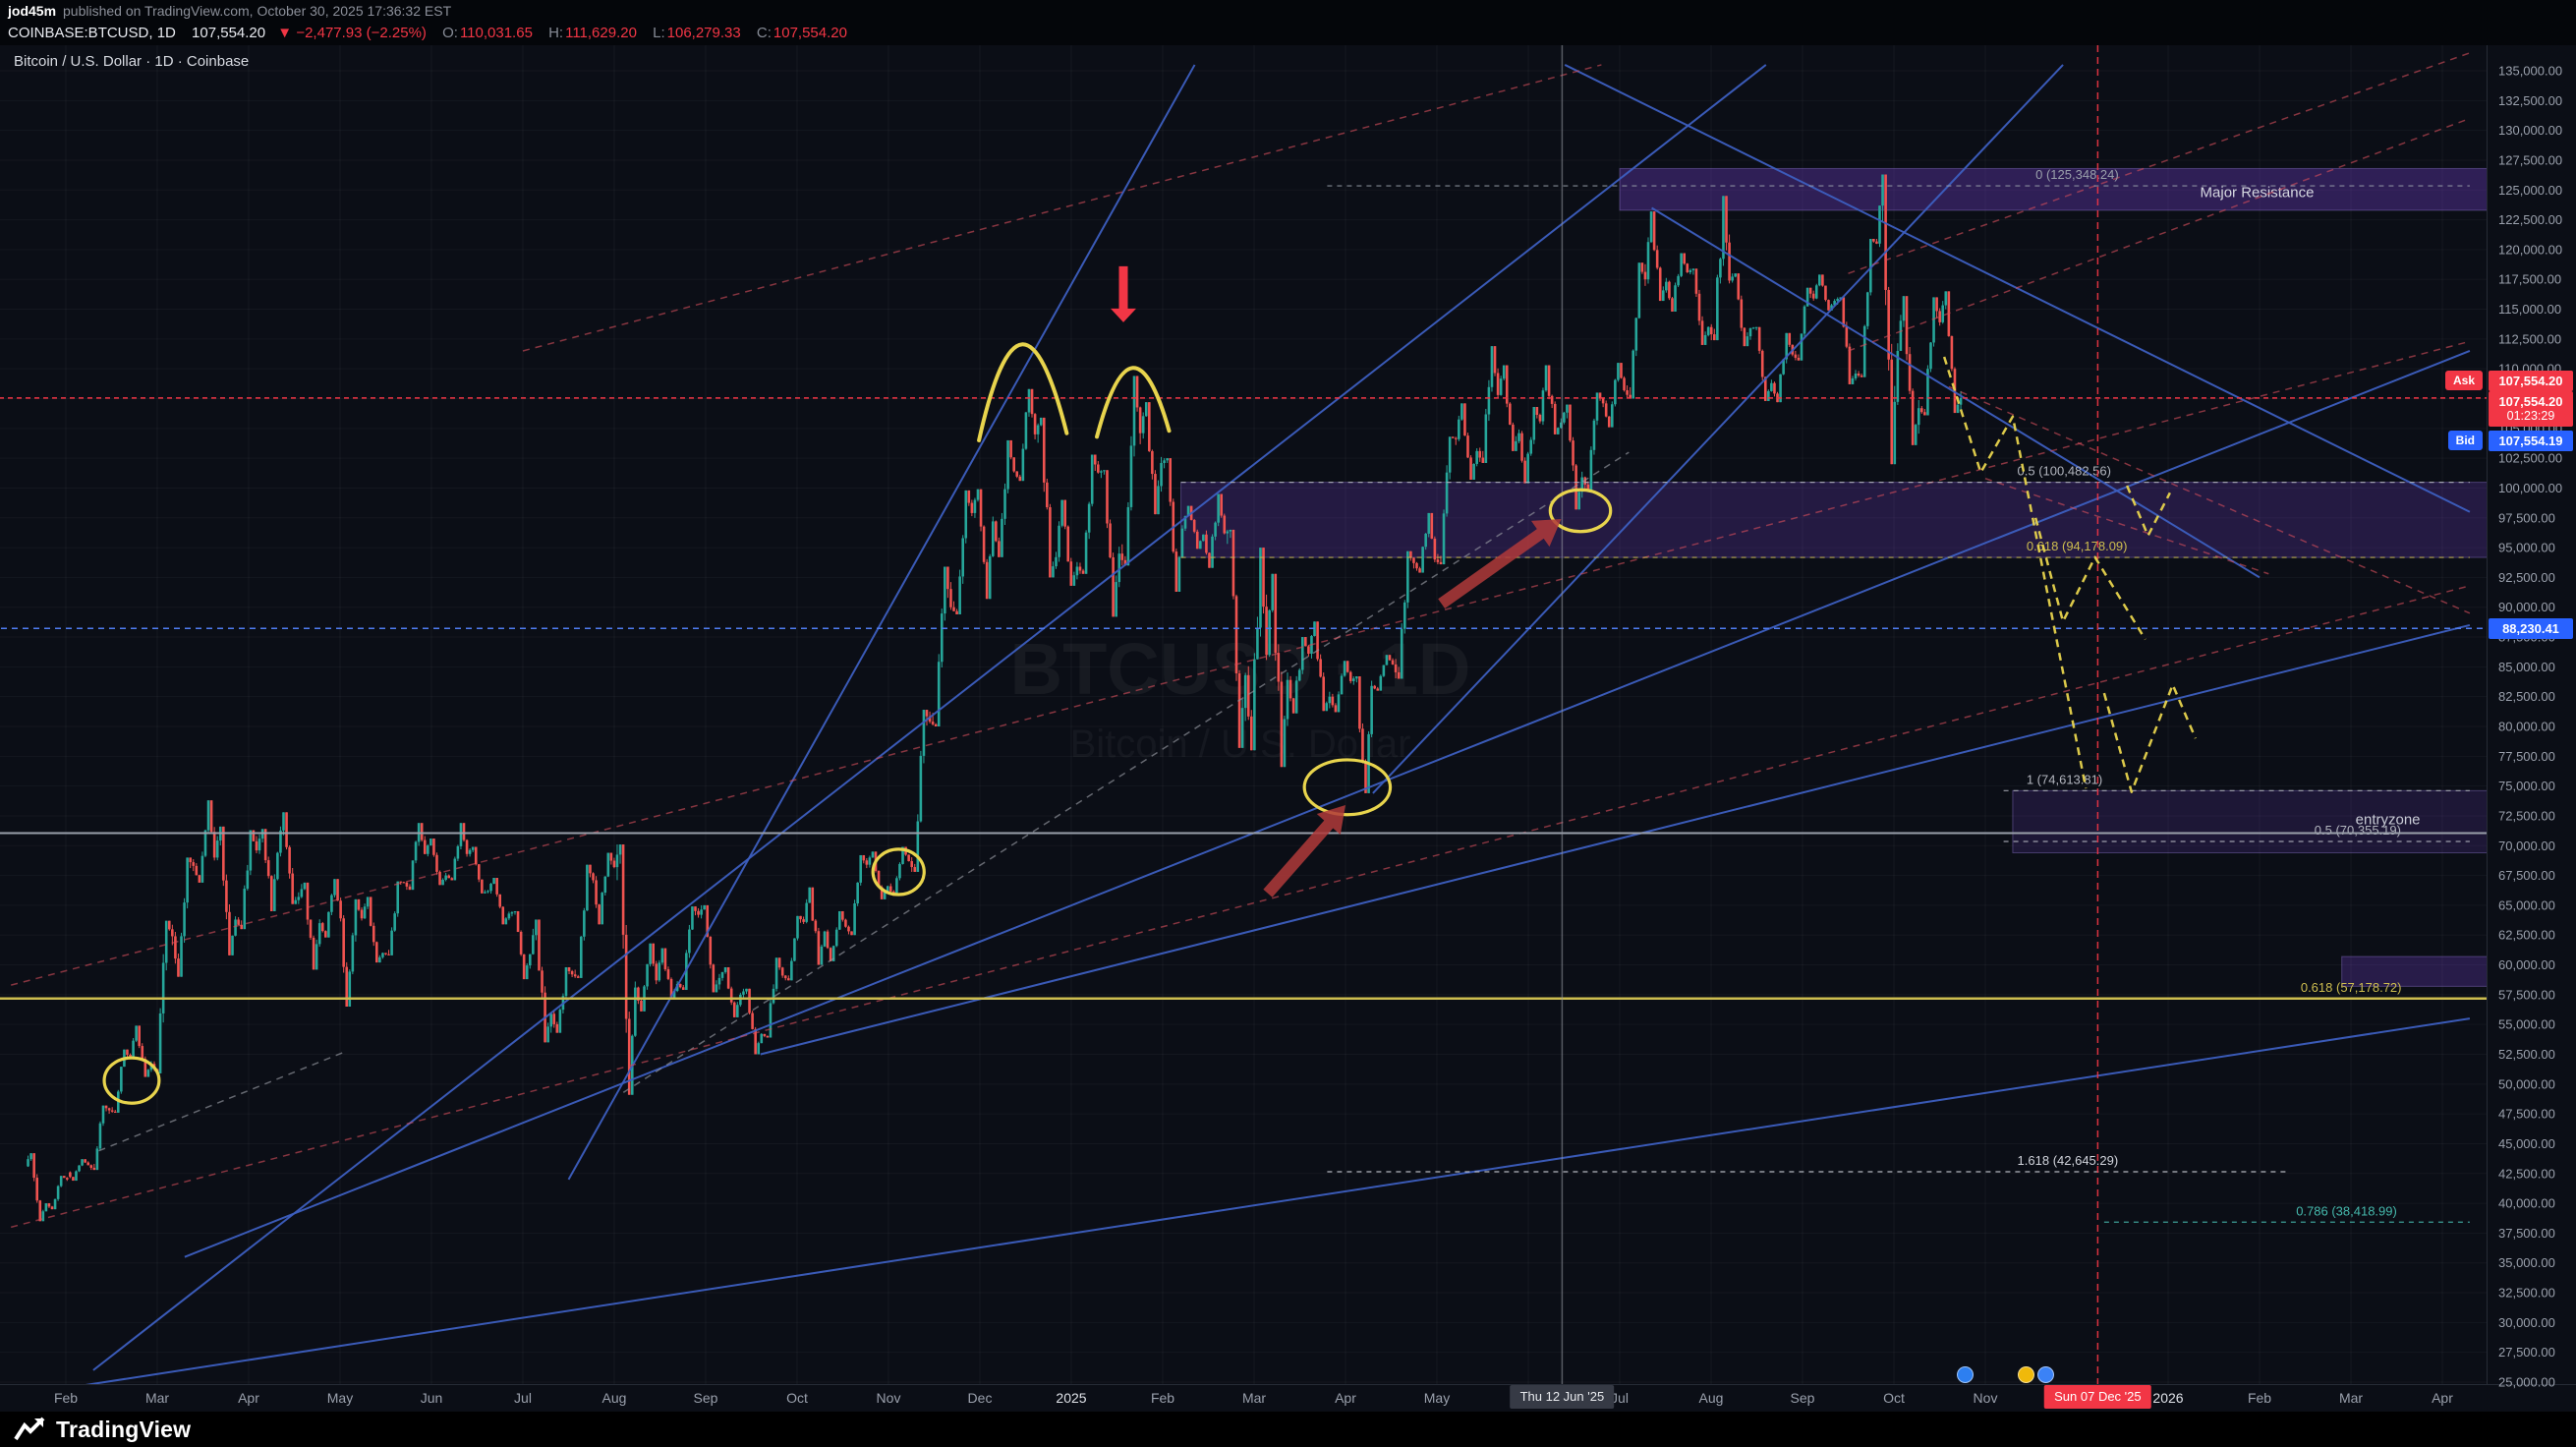 The height and width of the screenshot is (1447, 2576). What do you see at coordinates (2530, 250) in the screenshot?
I see `svg-text: 120,000.00` at bounding box center [2530, 250].